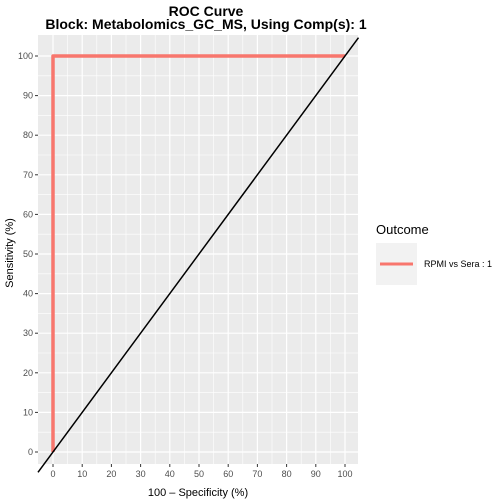  Describe the element at coordinates (111, 474) in the screenshot. I see `x-tick-label: 20` at that location.